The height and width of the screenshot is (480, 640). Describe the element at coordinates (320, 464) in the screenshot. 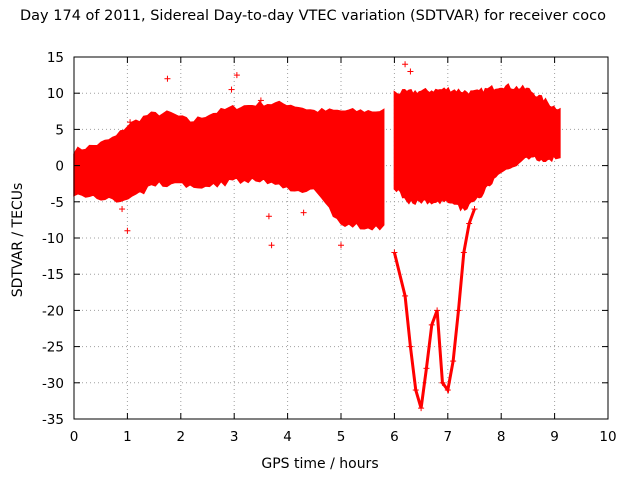

I see `x-axis-label: GPS time / hours` at that location.